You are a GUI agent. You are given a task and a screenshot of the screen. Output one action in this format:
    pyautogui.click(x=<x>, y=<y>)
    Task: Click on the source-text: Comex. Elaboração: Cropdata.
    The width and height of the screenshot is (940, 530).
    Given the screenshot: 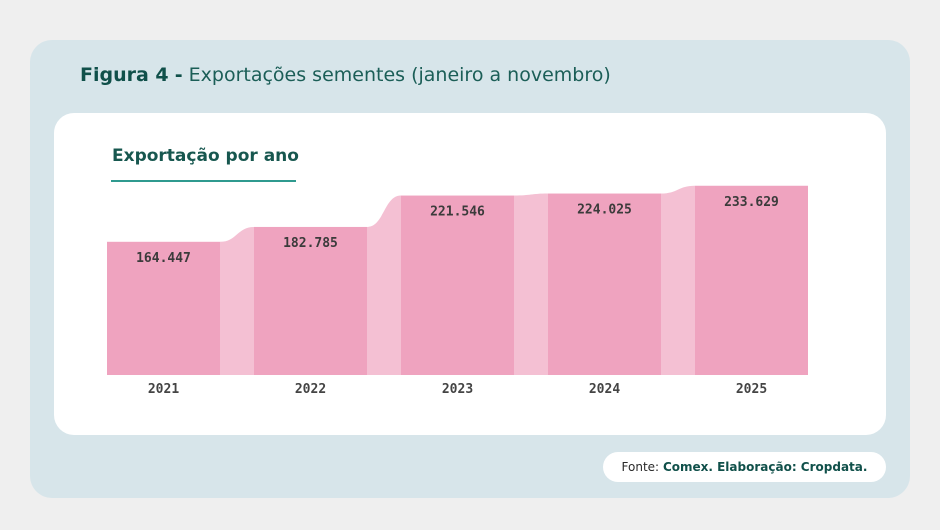 What is the action you would take?
    pyautogui.click(x=765, y=467)
    